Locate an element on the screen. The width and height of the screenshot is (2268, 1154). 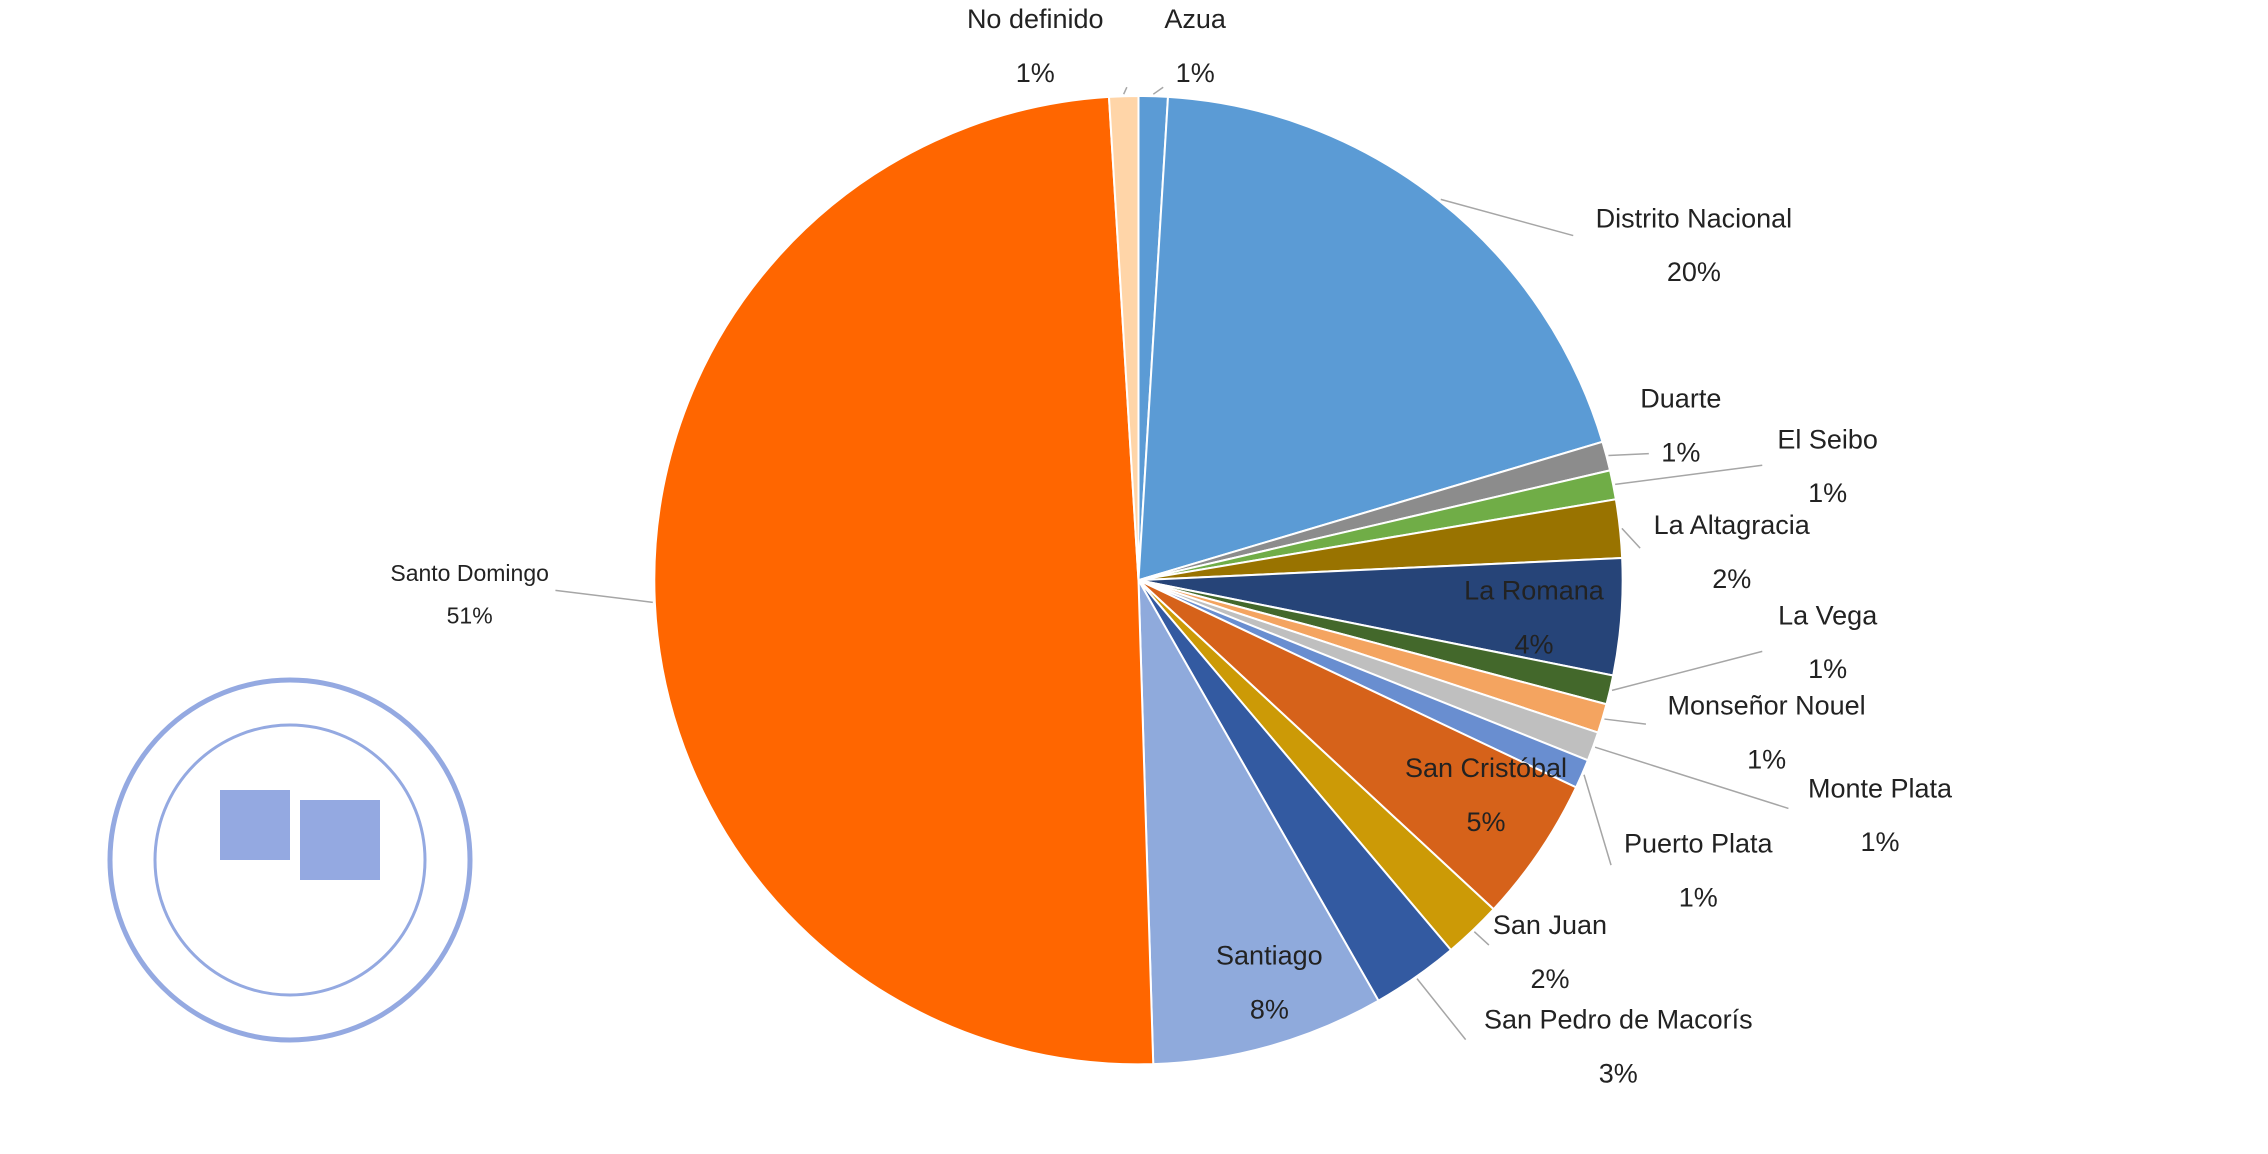
slice-label: El Seibo is located at coordinates (1827, 439).